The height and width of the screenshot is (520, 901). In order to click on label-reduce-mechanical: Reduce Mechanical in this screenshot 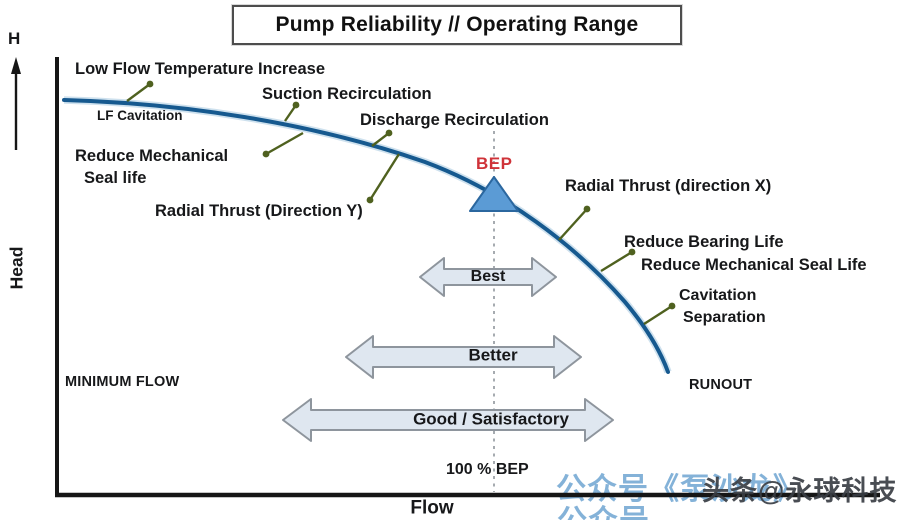, I will do `click(152, 156)`.